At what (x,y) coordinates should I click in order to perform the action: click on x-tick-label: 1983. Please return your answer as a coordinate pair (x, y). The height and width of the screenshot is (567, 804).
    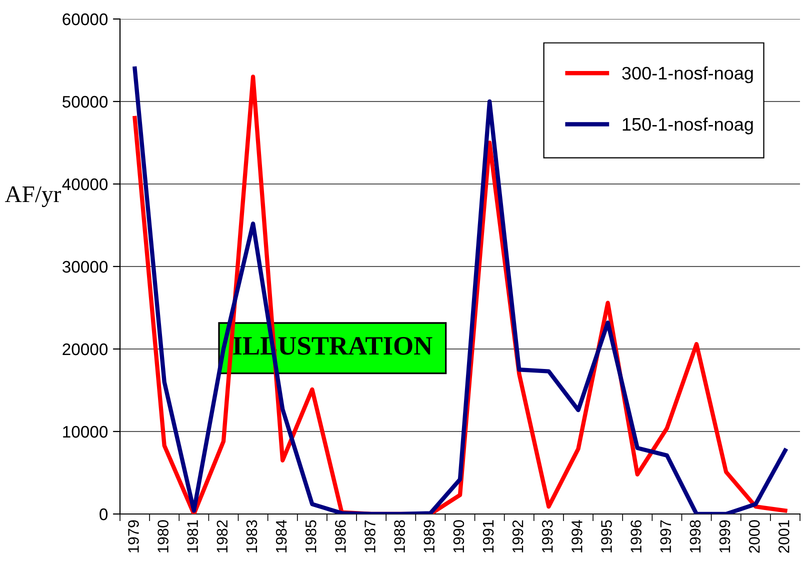
    Looking at the image, I should click on (252, 536).